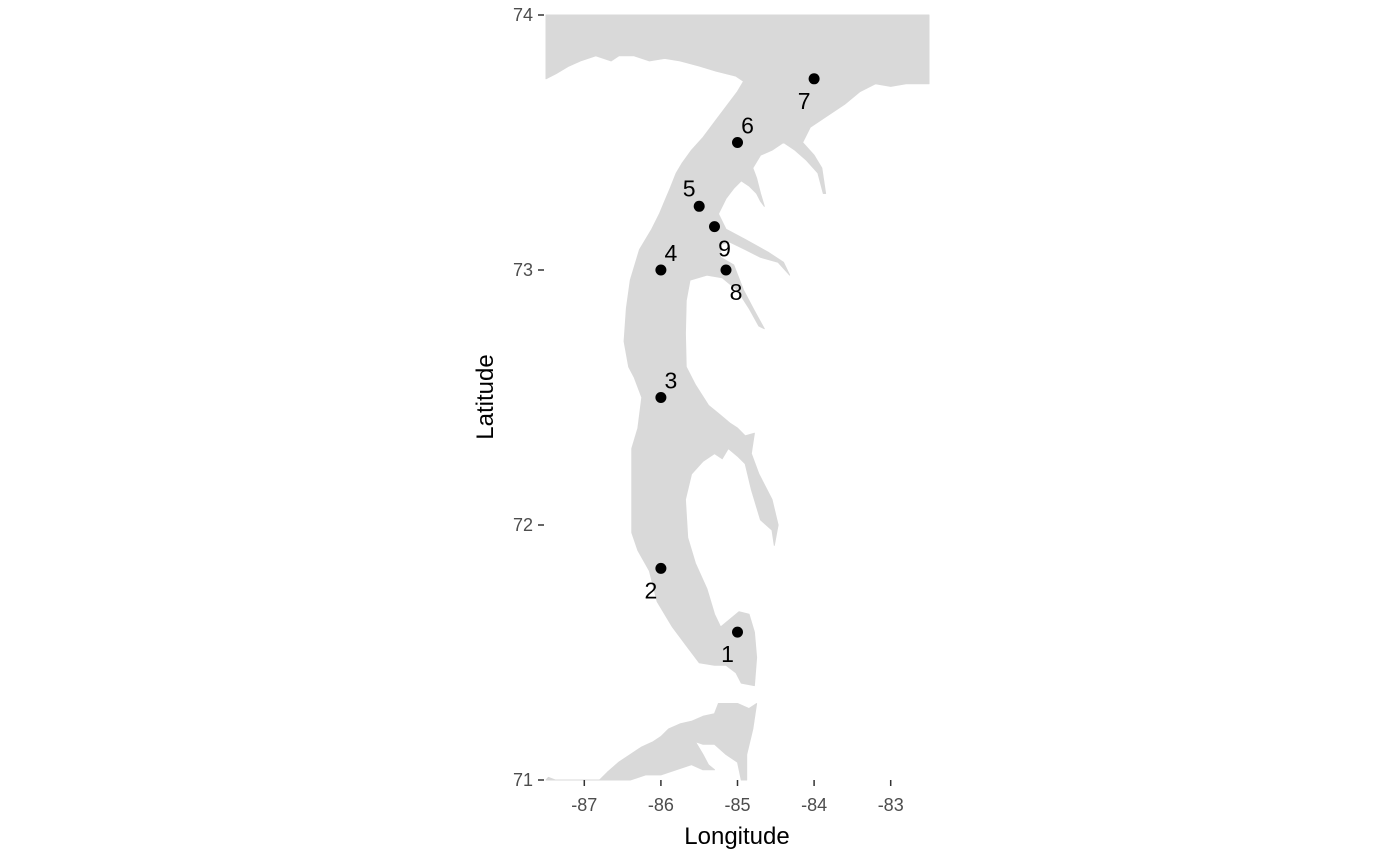 This screenshot has width=1400, height=866. Describe the element at coordinates (523, 780) in the screenshot. I see `y-tick-label: 71` at that location.